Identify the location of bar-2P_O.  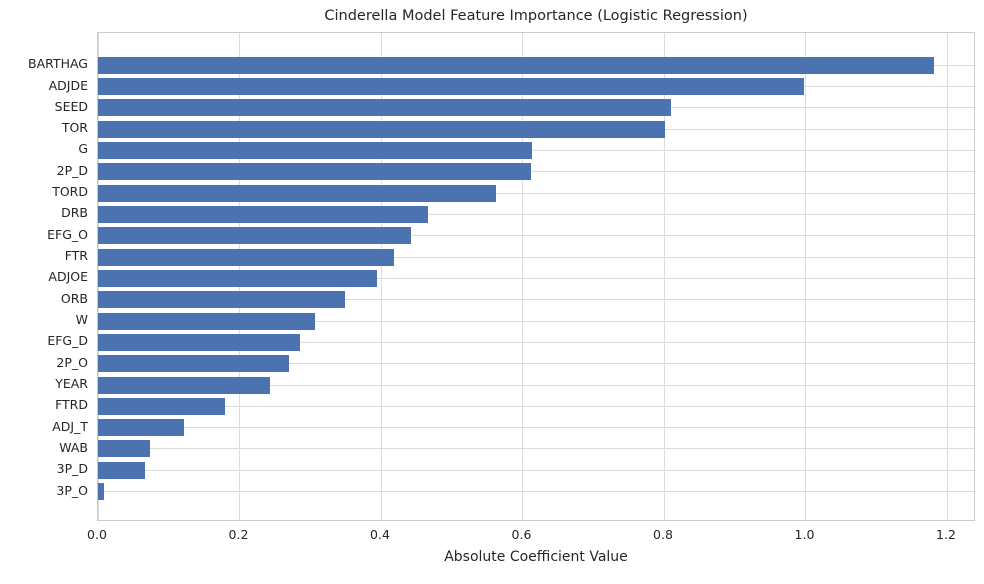
(194, 364).